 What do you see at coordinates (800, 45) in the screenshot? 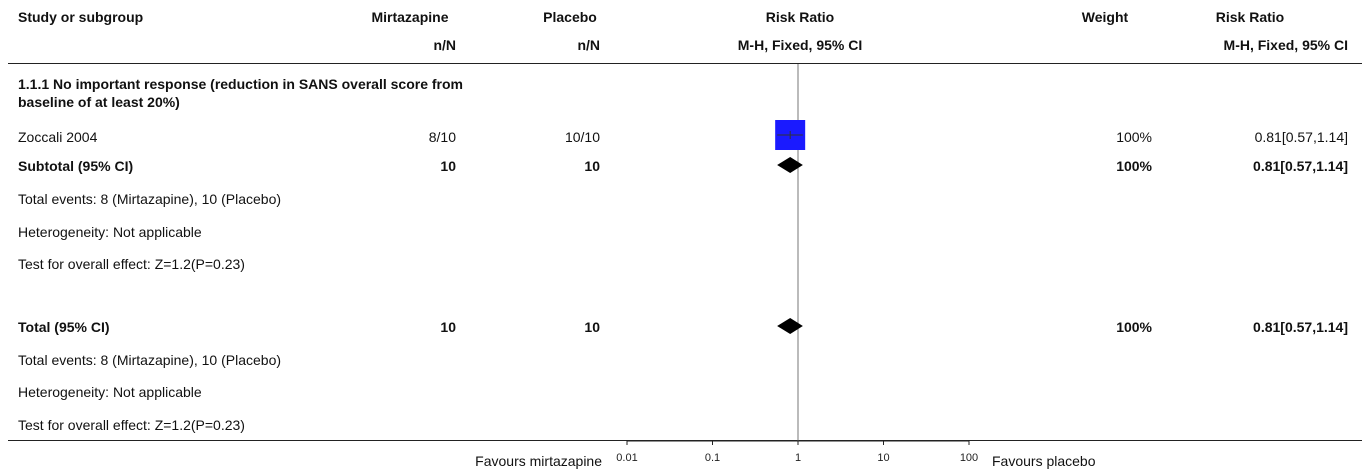
I see `header-risk-ratio-sub: M-H, Fixed, 95% CI` at bounding box center [800, 45].